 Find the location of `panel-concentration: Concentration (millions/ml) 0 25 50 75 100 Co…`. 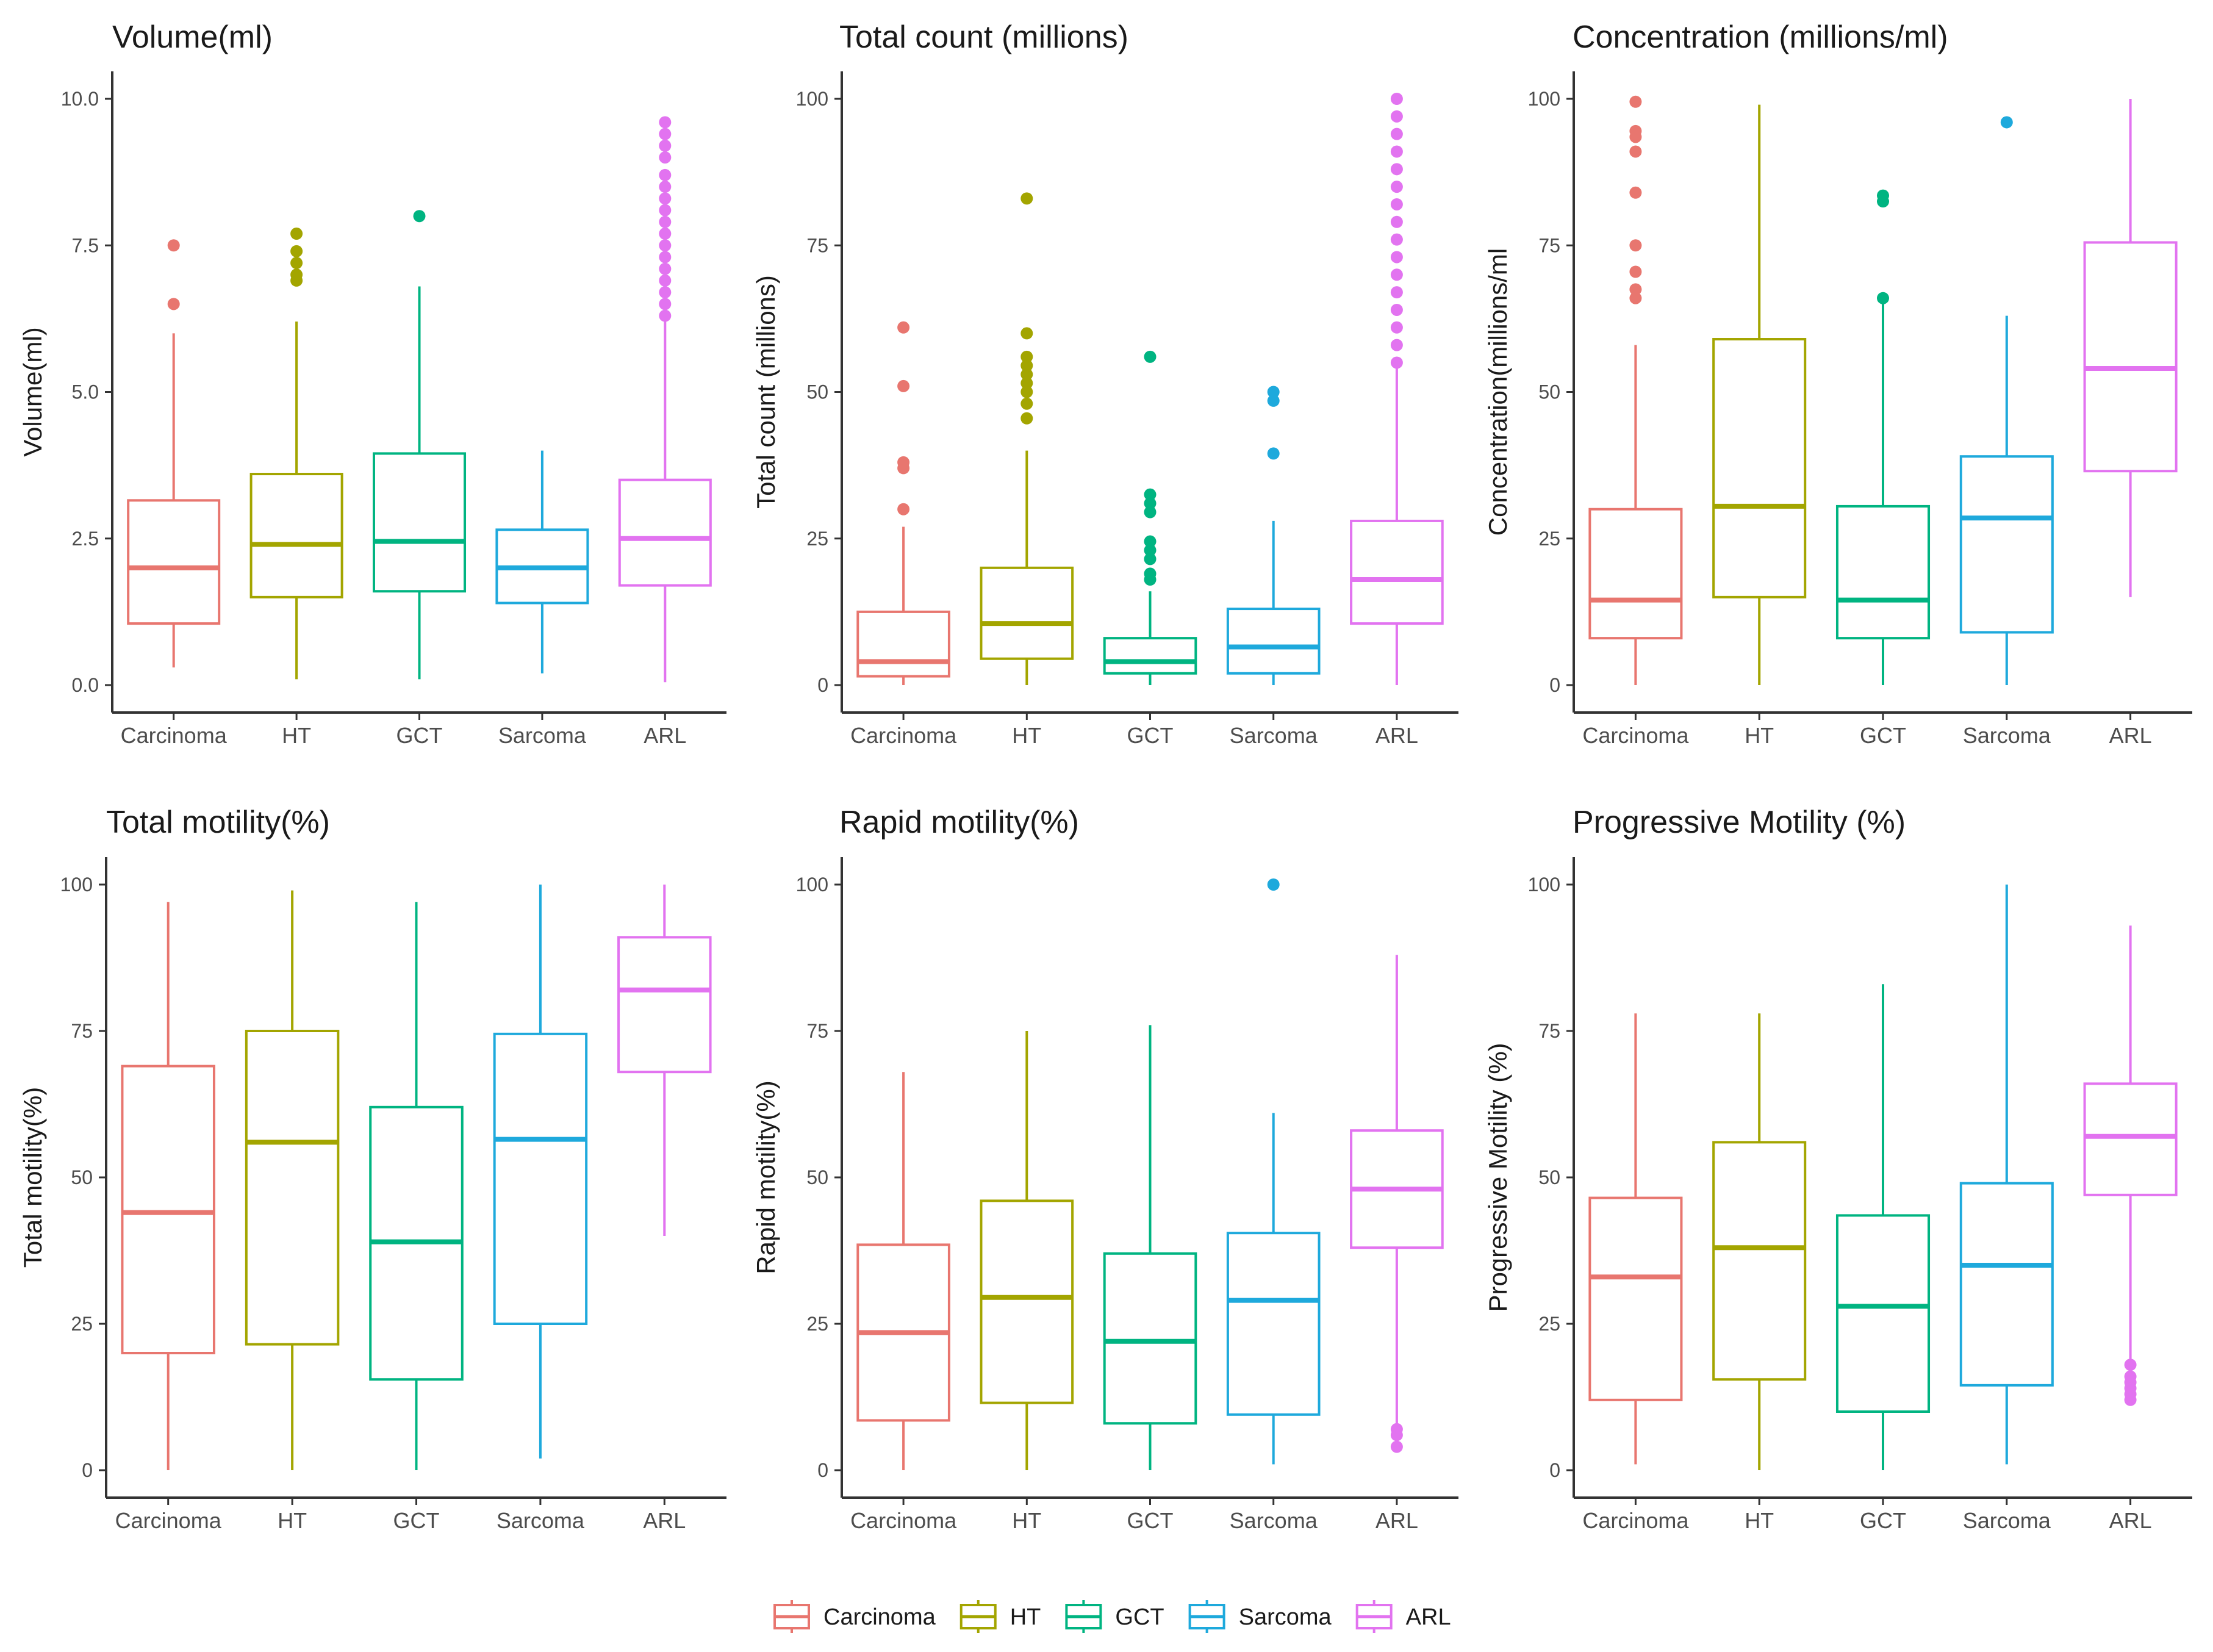

panel-concentration: Concentration (millions/ml) 0 25 50 75 100 Co… is located at coordinates (1837, 384).